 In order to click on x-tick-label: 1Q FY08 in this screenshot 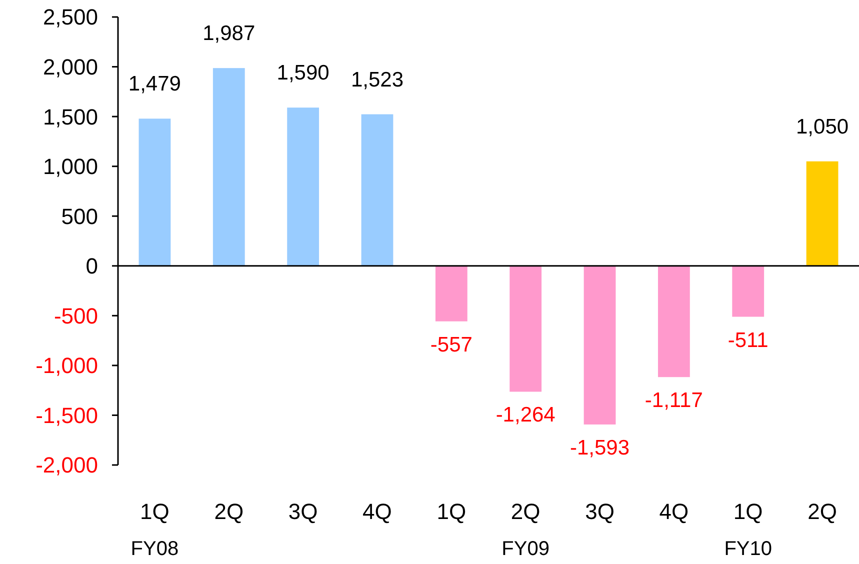, I will do `click(154, 529)`.